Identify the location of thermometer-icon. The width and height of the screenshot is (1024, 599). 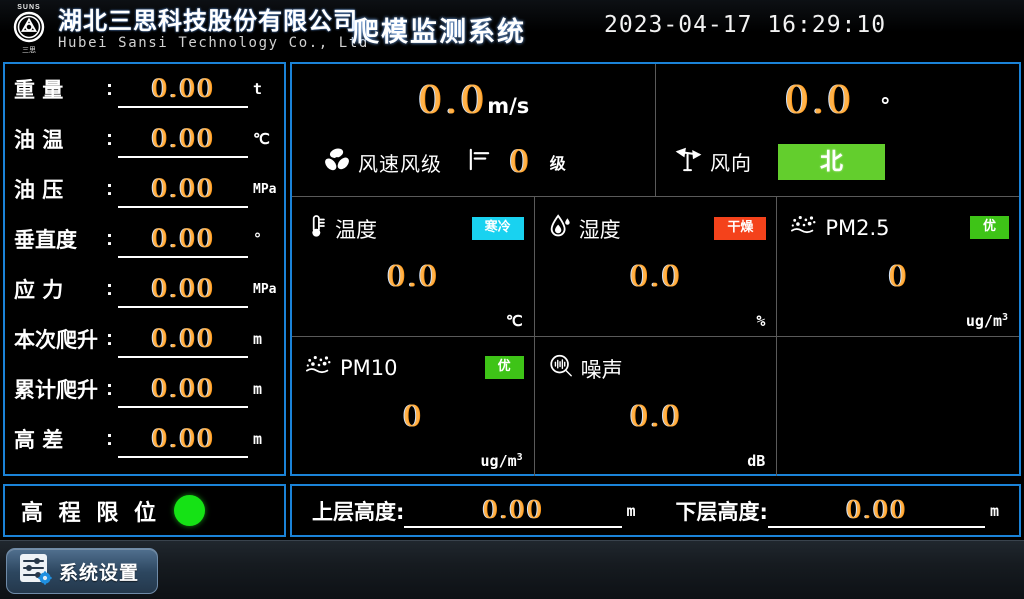
(316, 228).